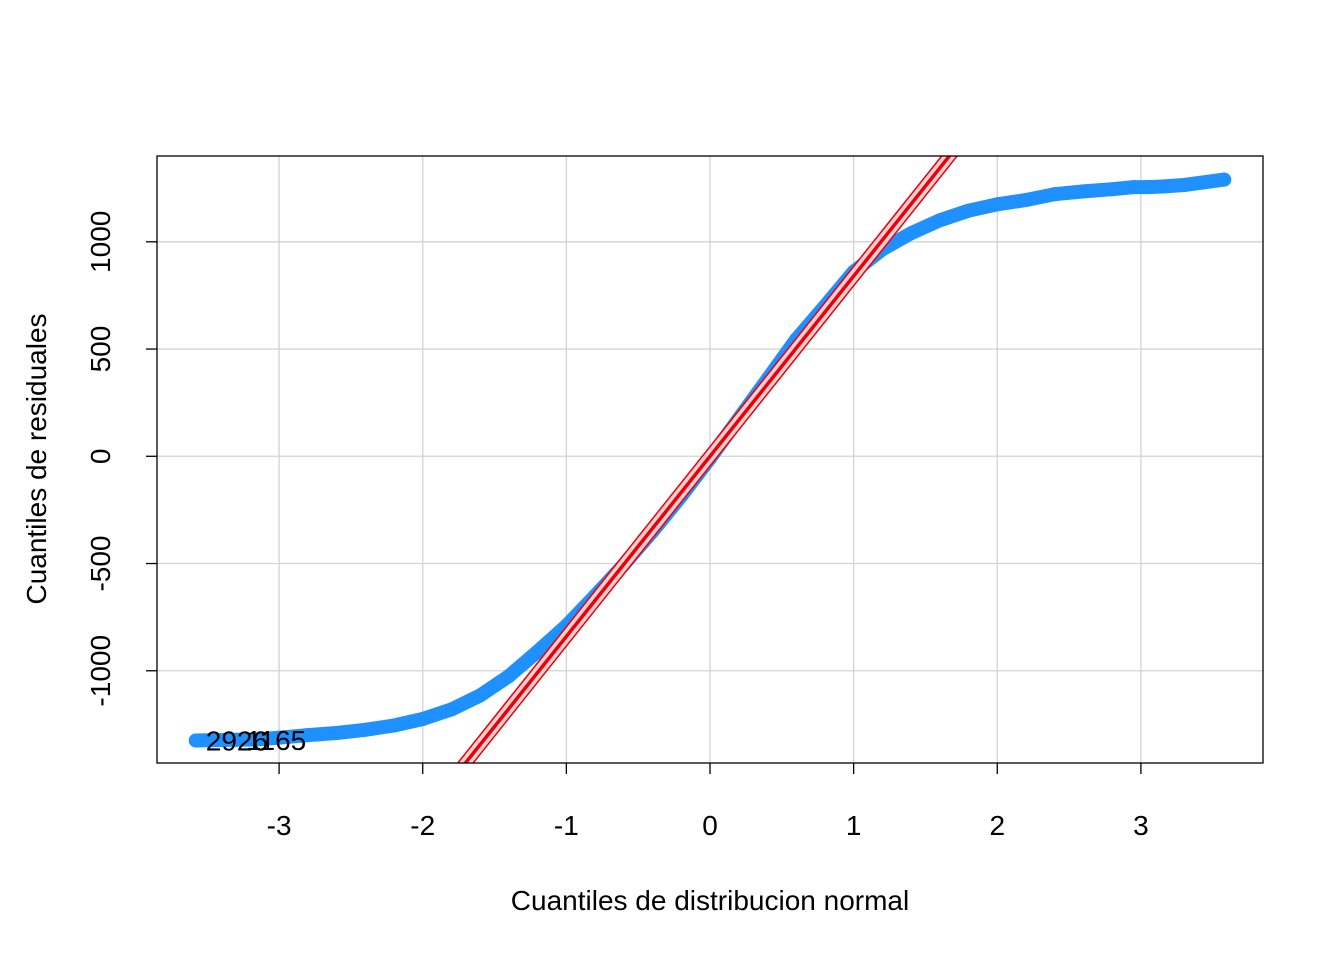  I want to click on y-tick-label: 1000, so click(100, 242).